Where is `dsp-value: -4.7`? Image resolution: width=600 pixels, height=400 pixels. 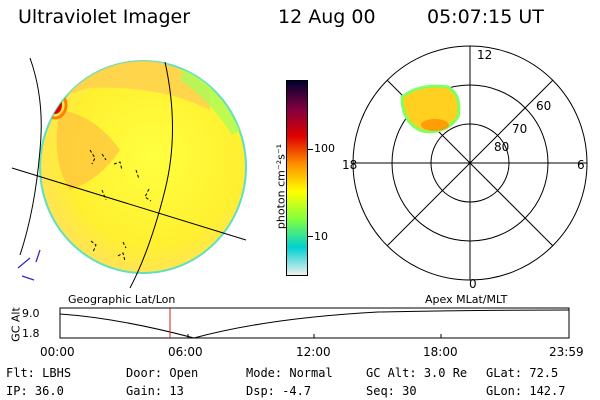 dsp-value: -4.7 is located at coordinates (297, 391).